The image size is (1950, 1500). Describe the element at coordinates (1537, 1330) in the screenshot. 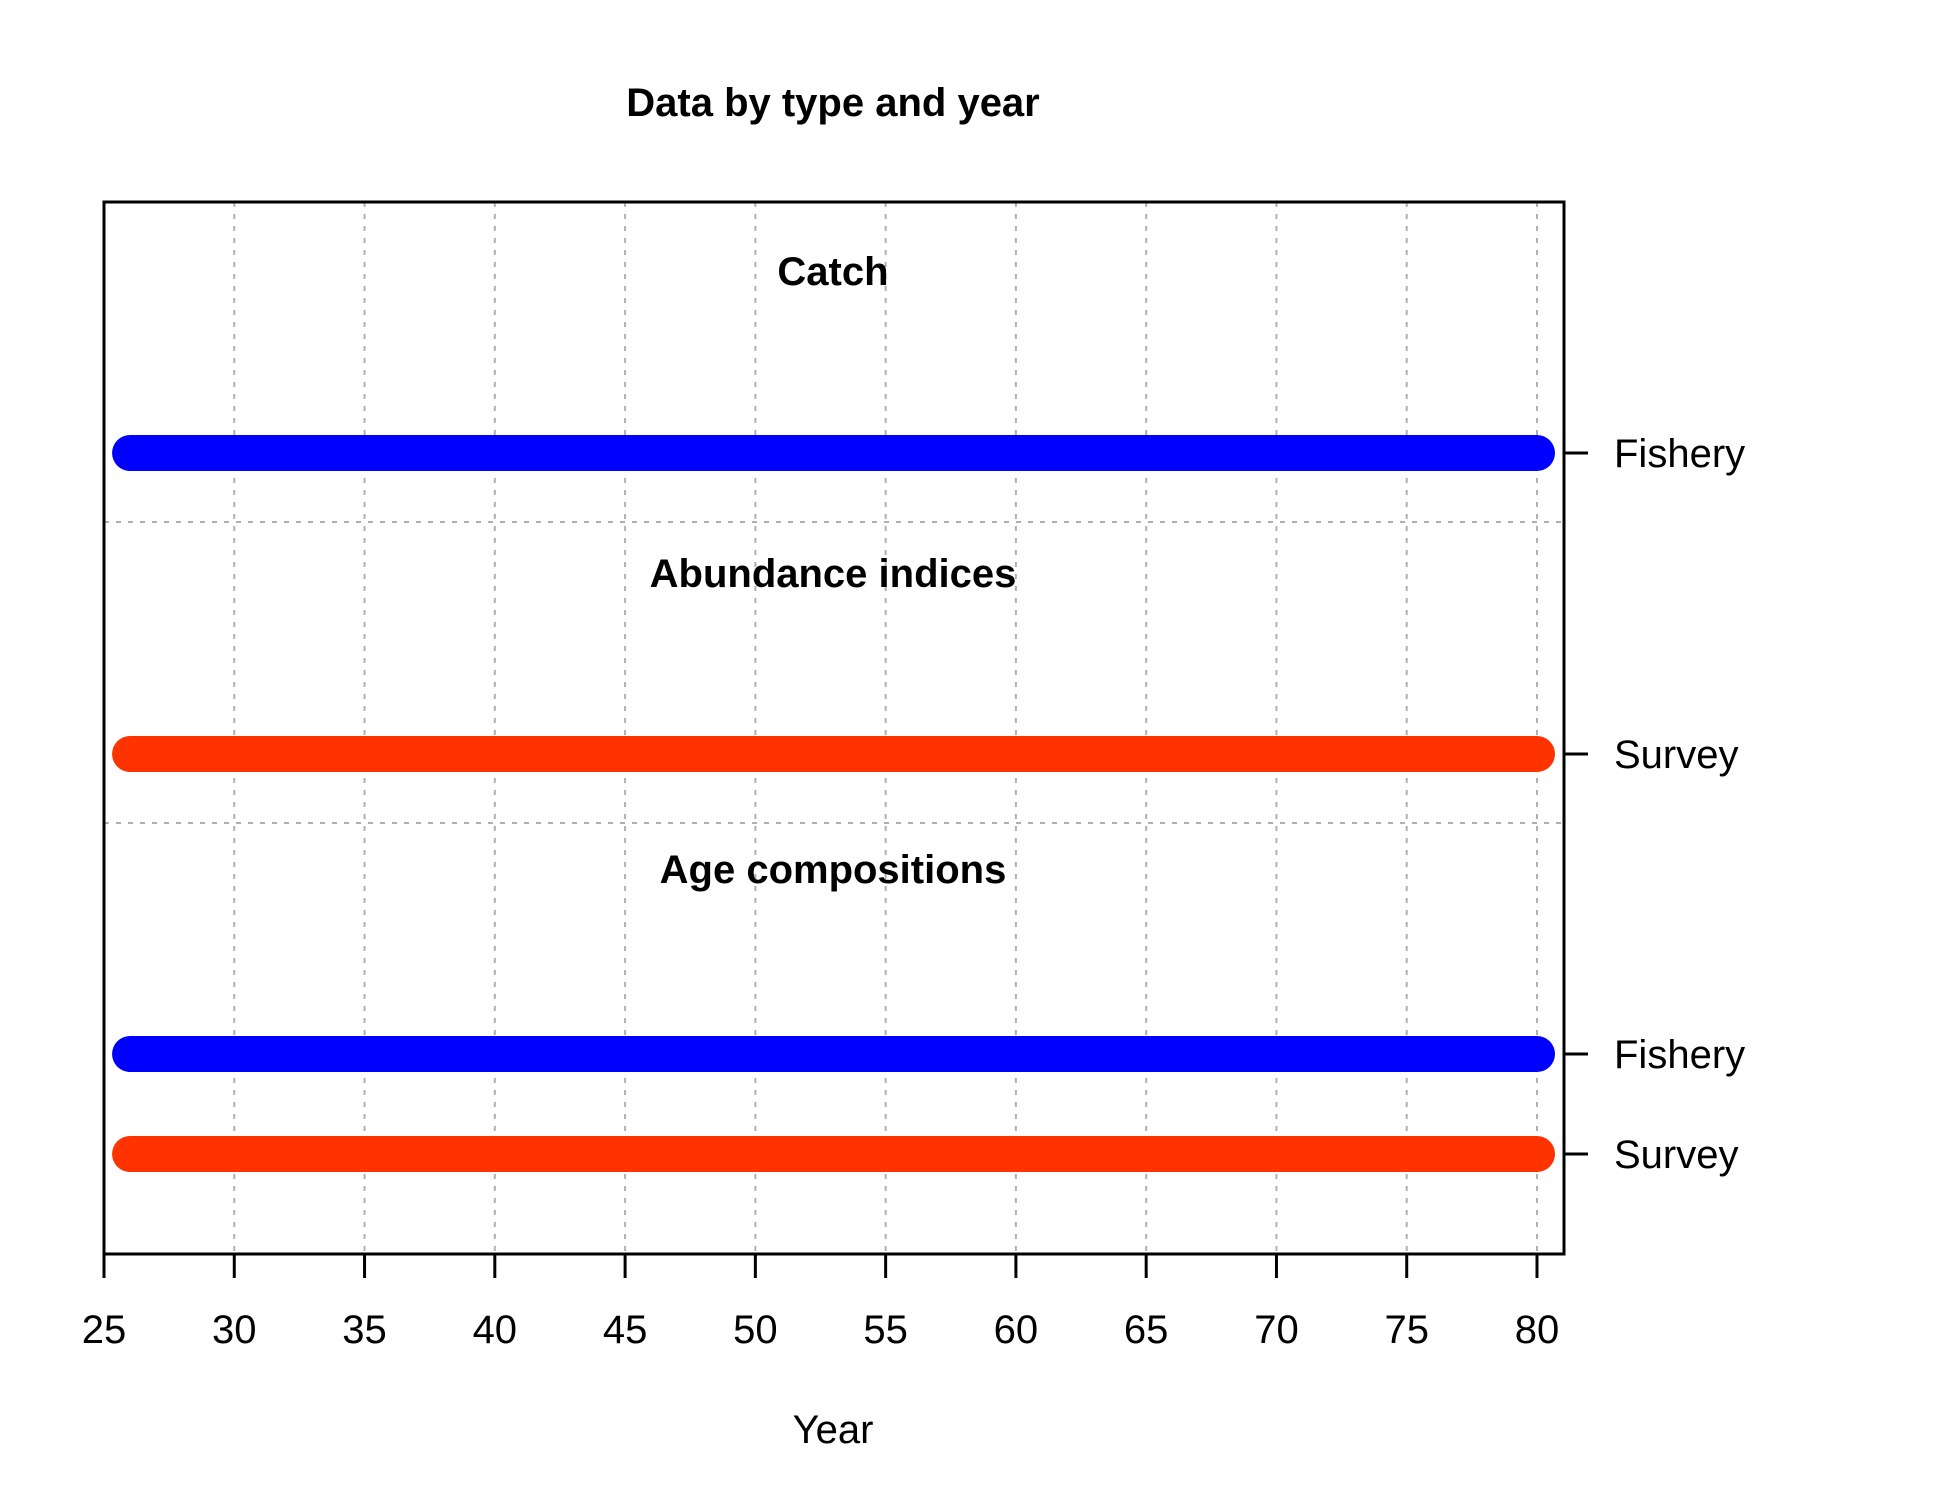

I see `x-tick-label: 80` at that location.